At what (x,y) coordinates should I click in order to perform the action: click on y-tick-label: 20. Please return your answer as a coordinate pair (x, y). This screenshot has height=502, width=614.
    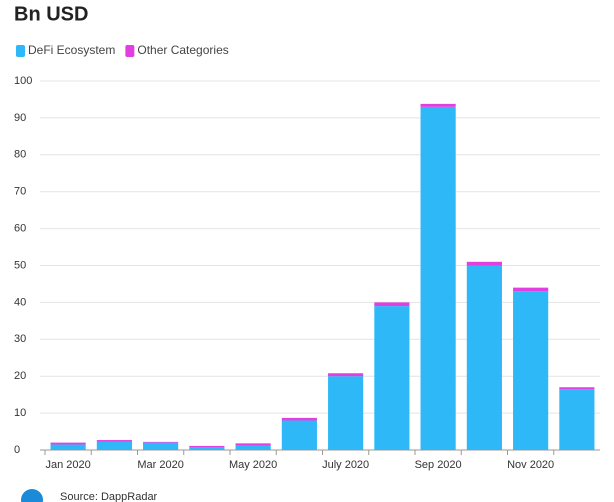
    Looking at the image, I should click on (20, 376).